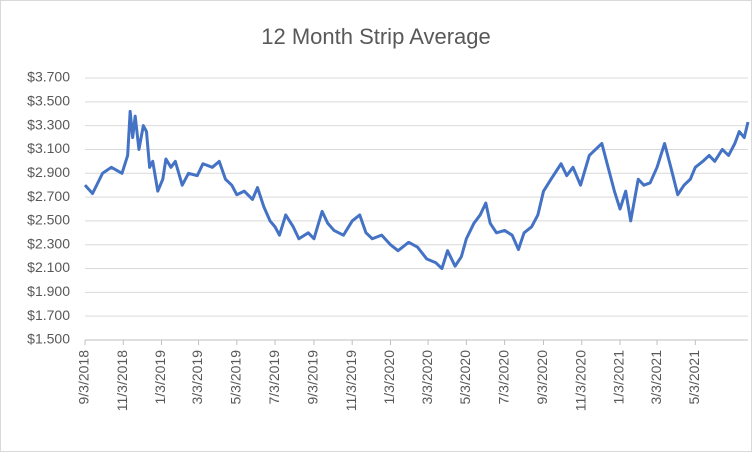 The height and width of the screenshot is (452, 752). I want to click on y-tick-label: $2.700, so click(48, 196).